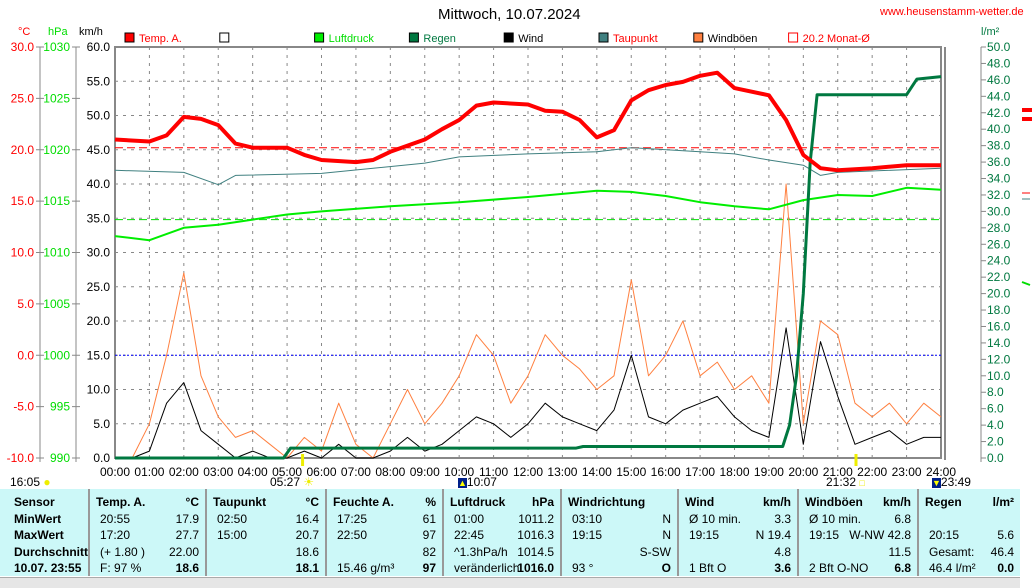 Image resolution: width=1034 pixels, height=588 pixels. What do you see at coordinates (1005, 568) in the screenshot?
I see `cell-value: 0.0` at bounding box center [1005, 568].